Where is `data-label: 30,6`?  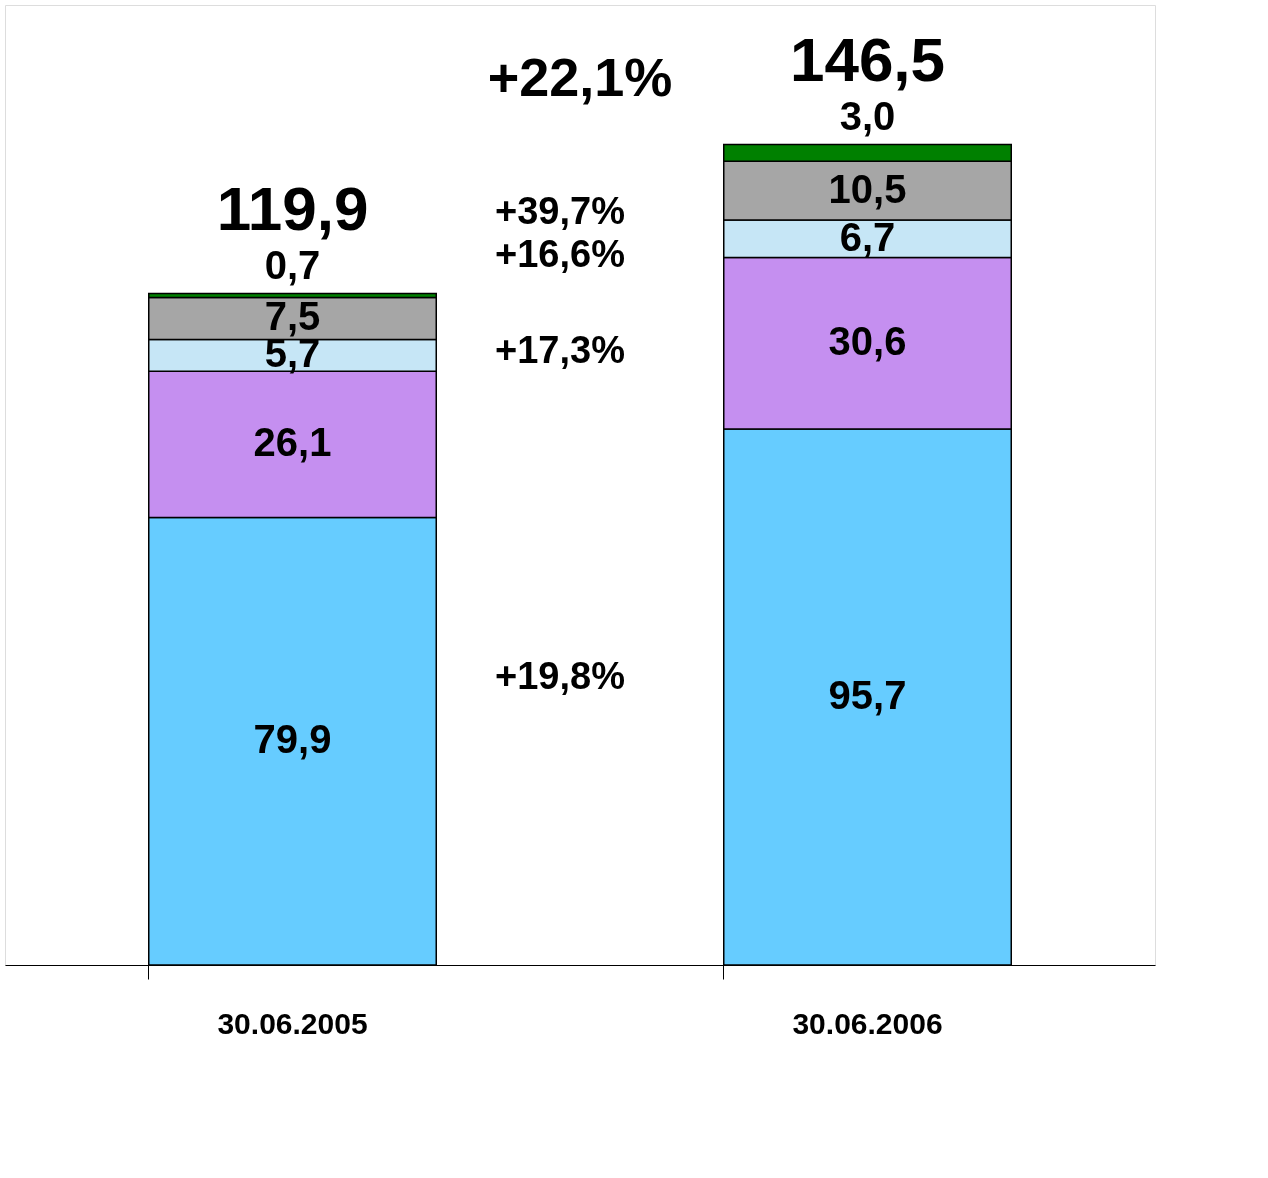
data-label: 30,6 is located at coordinates (867, 341).